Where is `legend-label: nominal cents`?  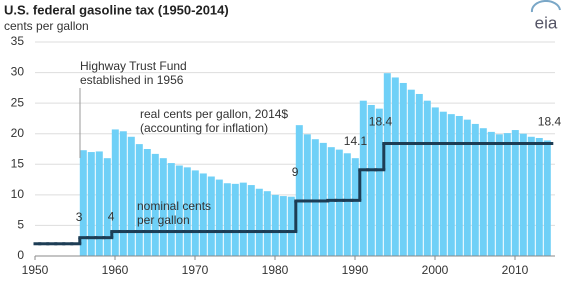
legend-label: nominal cents is located at coordinates (174, 206).